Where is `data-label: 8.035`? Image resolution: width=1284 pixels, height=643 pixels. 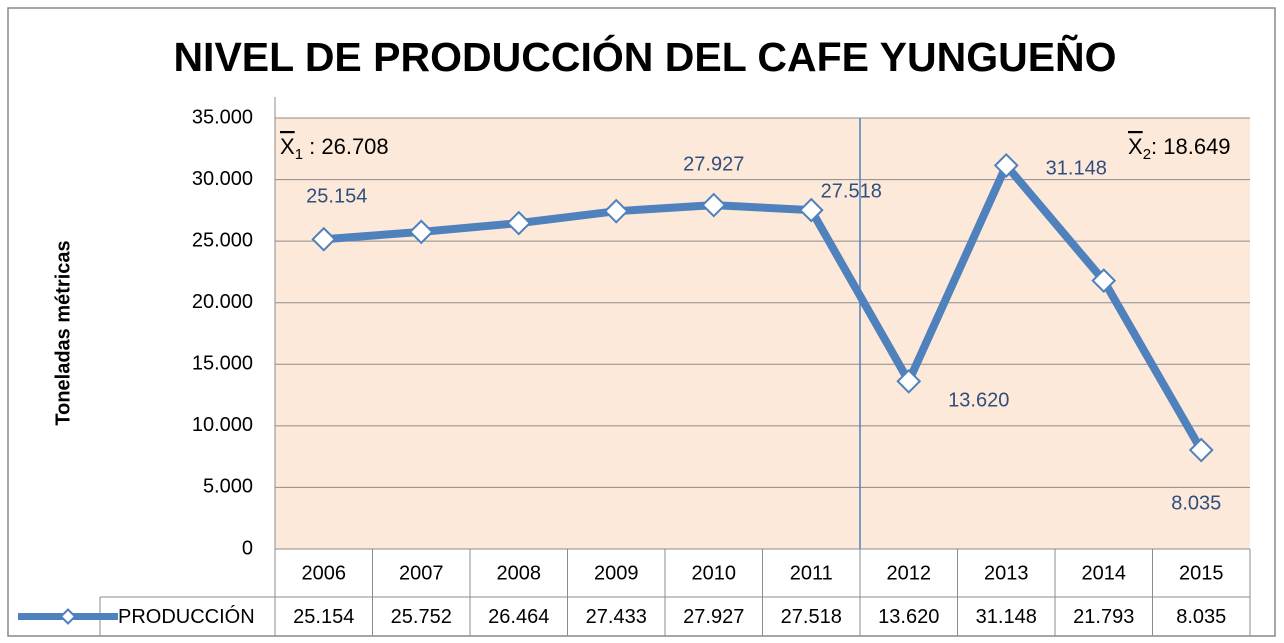
data-label: 8.035 is located at coordinates (1196, 503).